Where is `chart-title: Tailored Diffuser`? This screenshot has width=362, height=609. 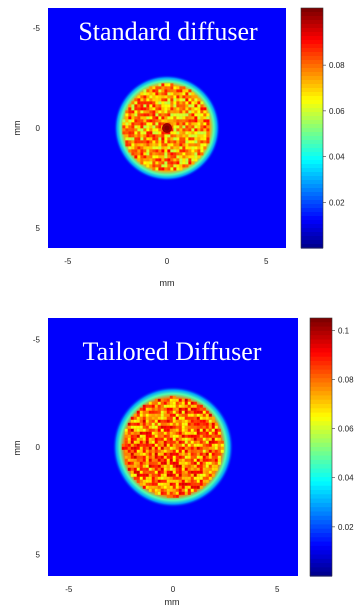 chart-title: Tailored Diffuser is located at coordinates (172, 351).